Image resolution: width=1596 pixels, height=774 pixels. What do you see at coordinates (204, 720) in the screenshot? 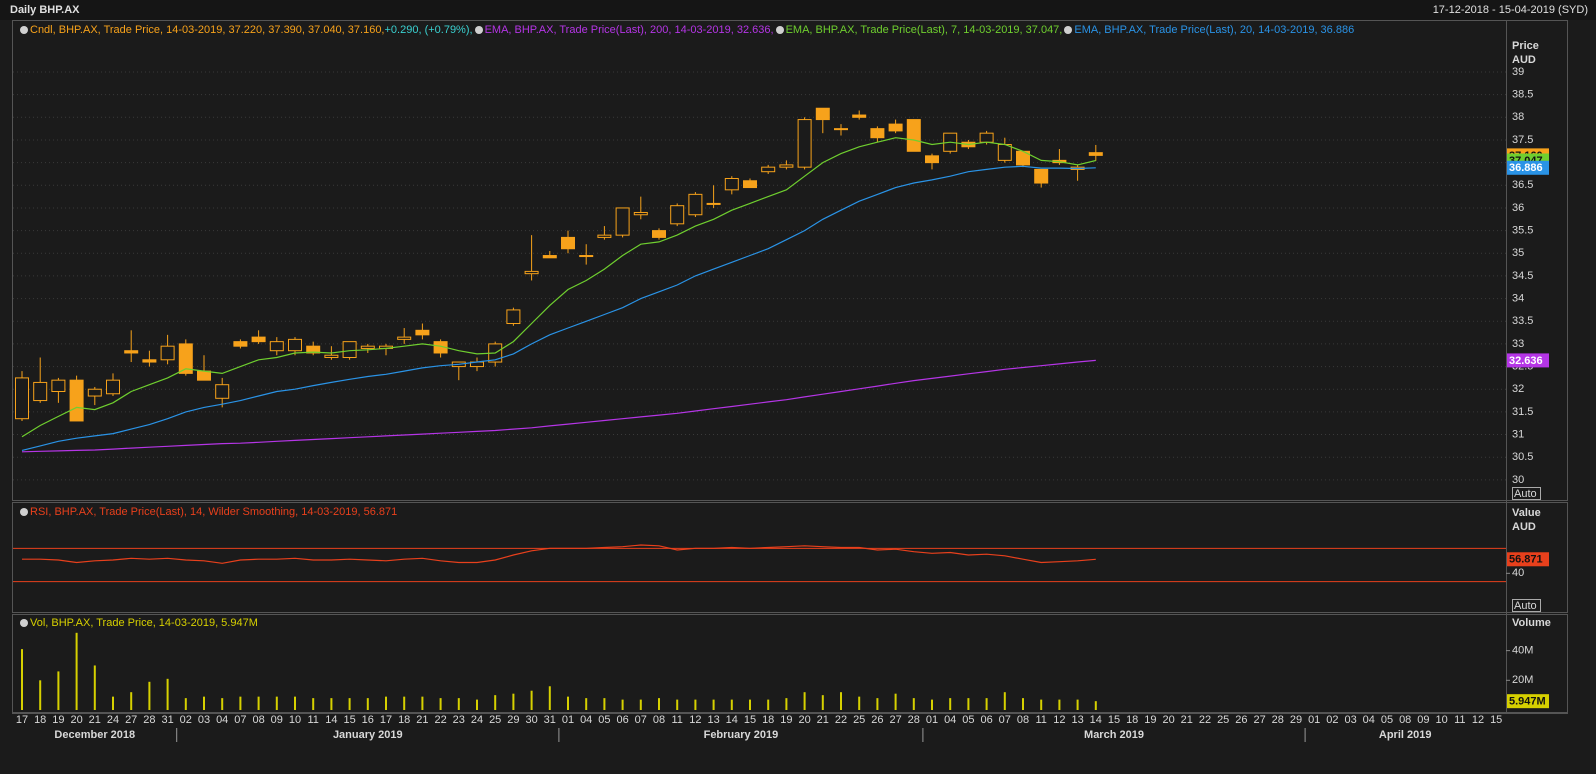
I see `x-tick-label: 03` at bounding box center [204, 720].